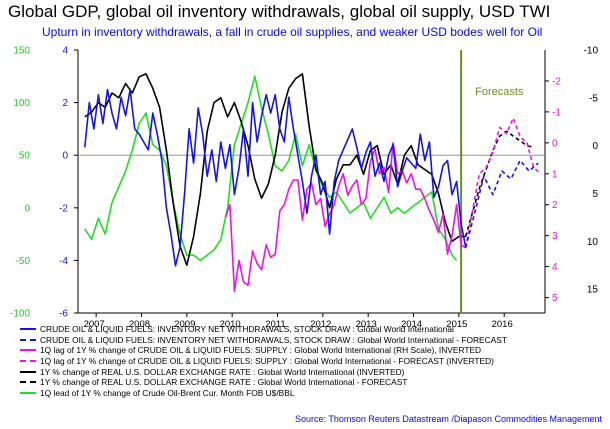 This screenshot has width=610, height=429. I want to click on y-right-outer-tick-label: 0, so click(595, 146).